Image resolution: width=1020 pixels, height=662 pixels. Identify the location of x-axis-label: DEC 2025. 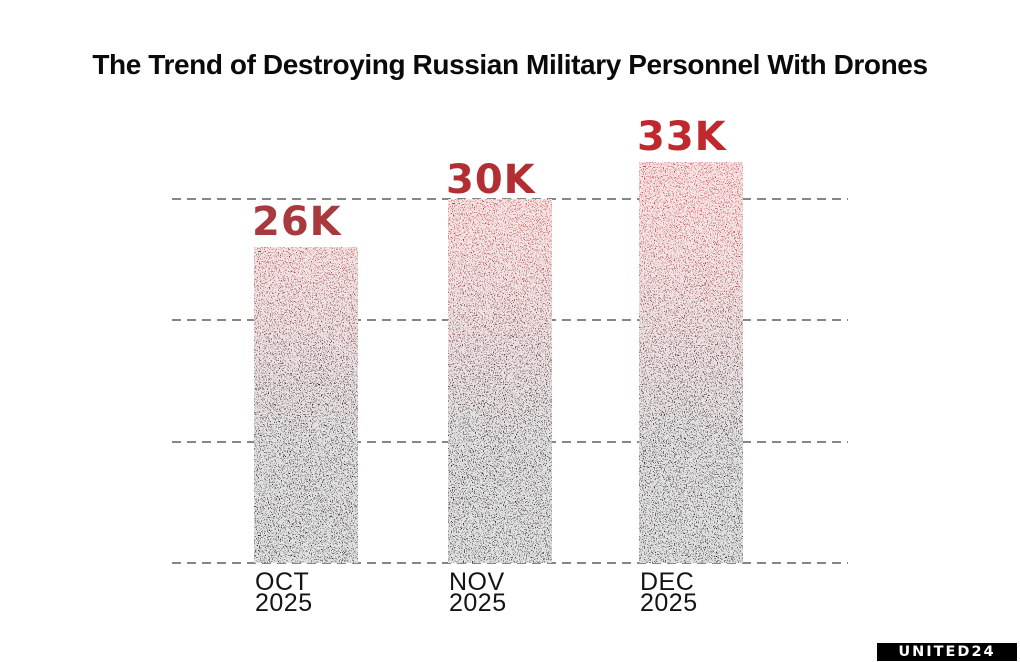
(669, 592).